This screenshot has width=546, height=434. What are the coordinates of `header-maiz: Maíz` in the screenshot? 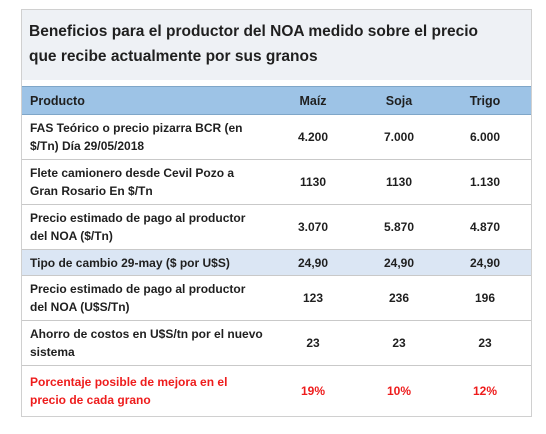 It's located at (313, 100).